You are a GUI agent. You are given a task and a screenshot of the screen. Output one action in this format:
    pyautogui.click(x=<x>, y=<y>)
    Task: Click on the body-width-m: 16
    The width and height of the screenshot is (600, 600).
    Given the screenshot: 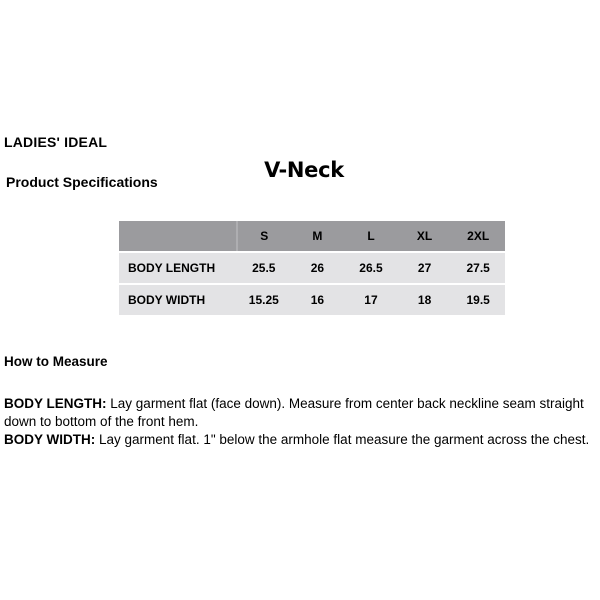 What is the action you would take?
    pyautogui.click(x=317, y=299)
    